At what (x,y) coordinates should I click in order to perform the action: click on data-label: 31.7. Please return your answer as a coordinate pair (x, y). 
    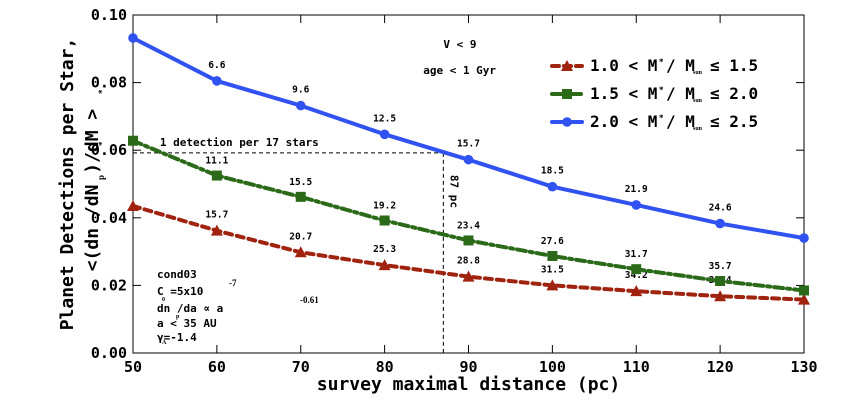
    Looking at the image, I should click on (636, 254).